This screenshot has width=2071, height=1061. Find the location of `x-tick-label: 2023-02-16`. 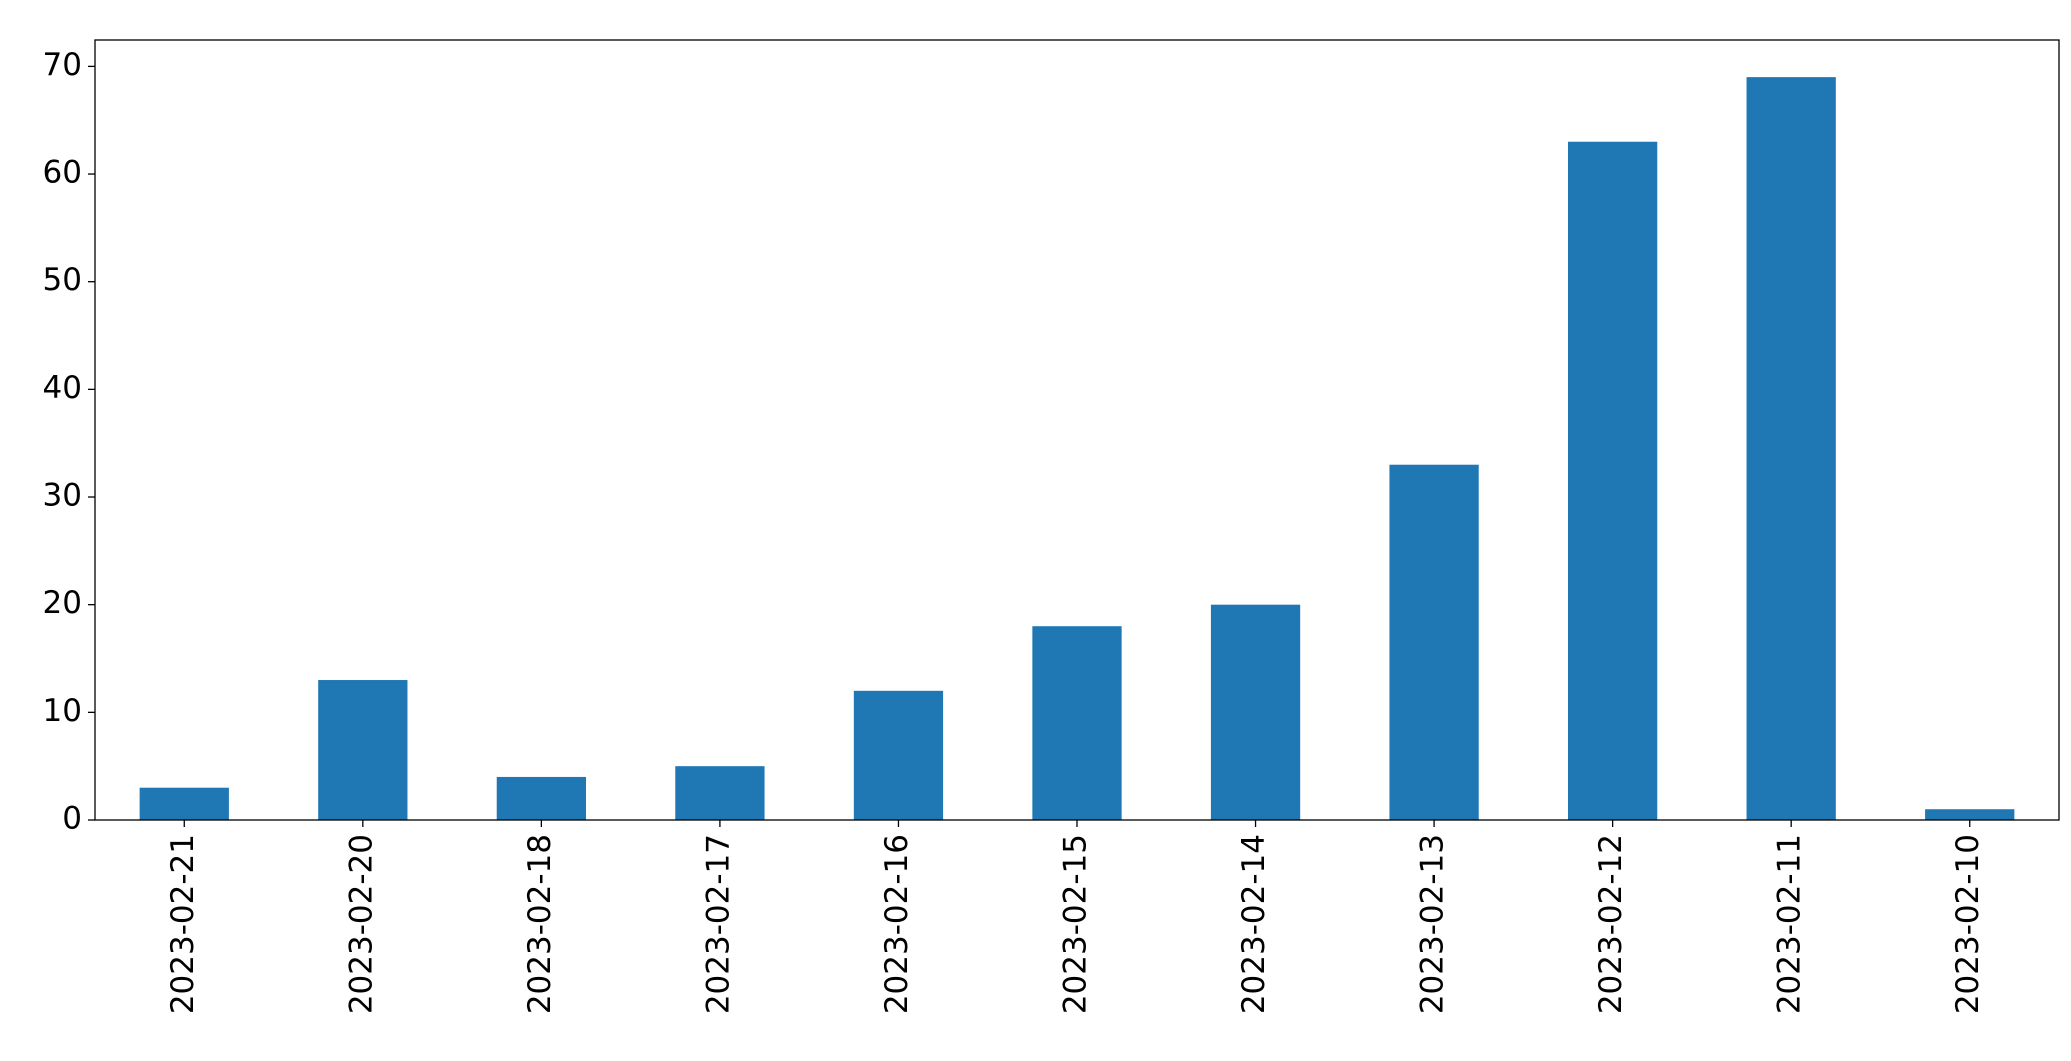

x-tick-label: 2023-02-16 is located at coordinates (897, 924).